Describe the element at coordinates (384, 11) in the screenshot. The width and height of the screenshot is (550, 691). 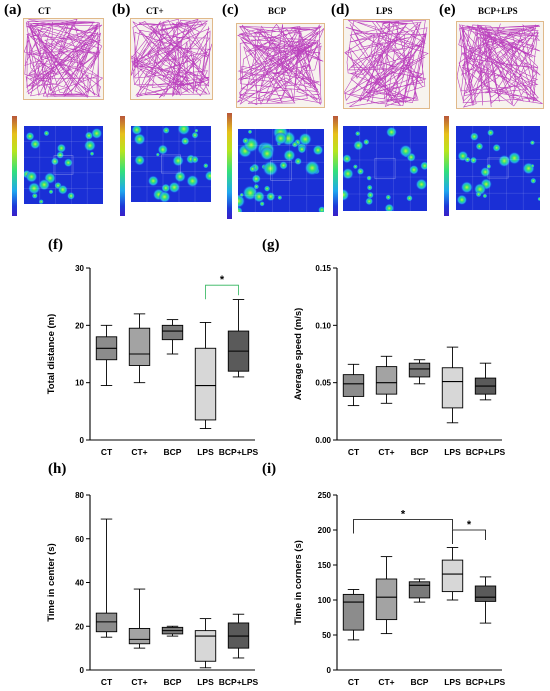
I see `track-title-lps: LPS` at that location.